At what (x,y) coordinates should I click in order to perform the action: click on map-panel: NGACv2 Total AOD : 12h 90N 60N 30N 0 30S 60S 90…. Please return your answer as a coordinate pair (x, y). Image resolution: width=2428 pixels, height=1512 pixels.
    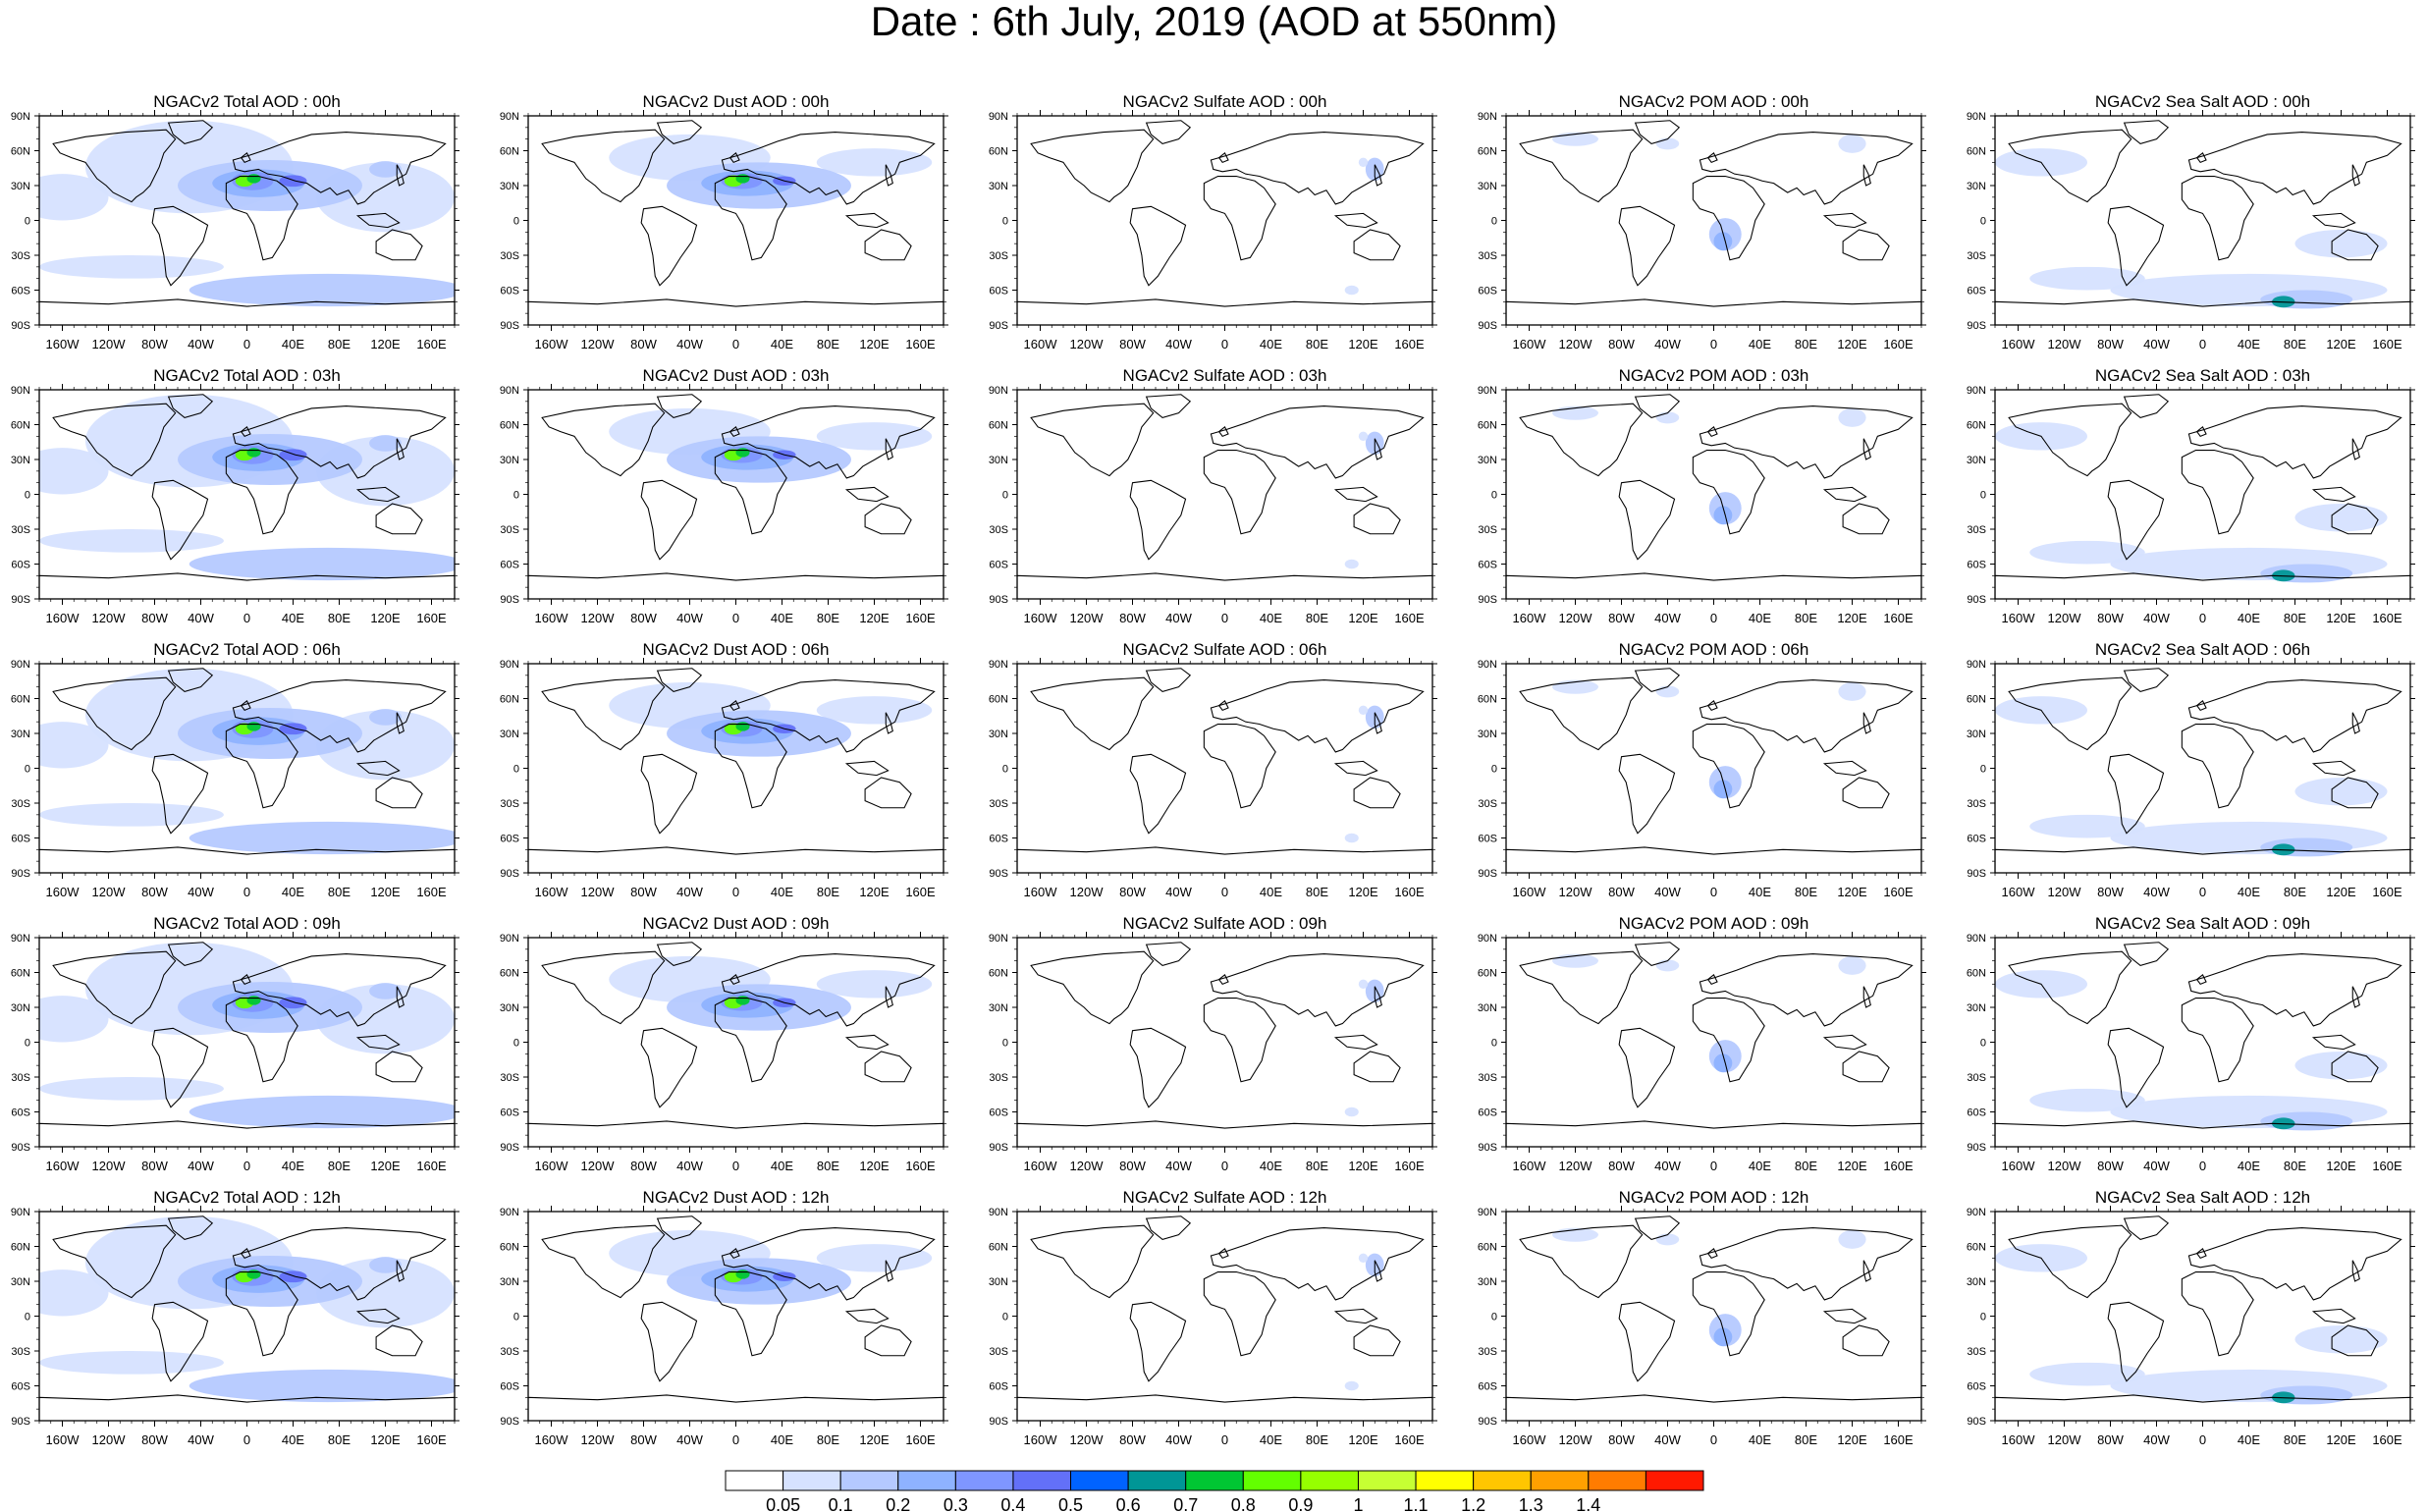
    Looking at the image, I should click on (235, 1317).